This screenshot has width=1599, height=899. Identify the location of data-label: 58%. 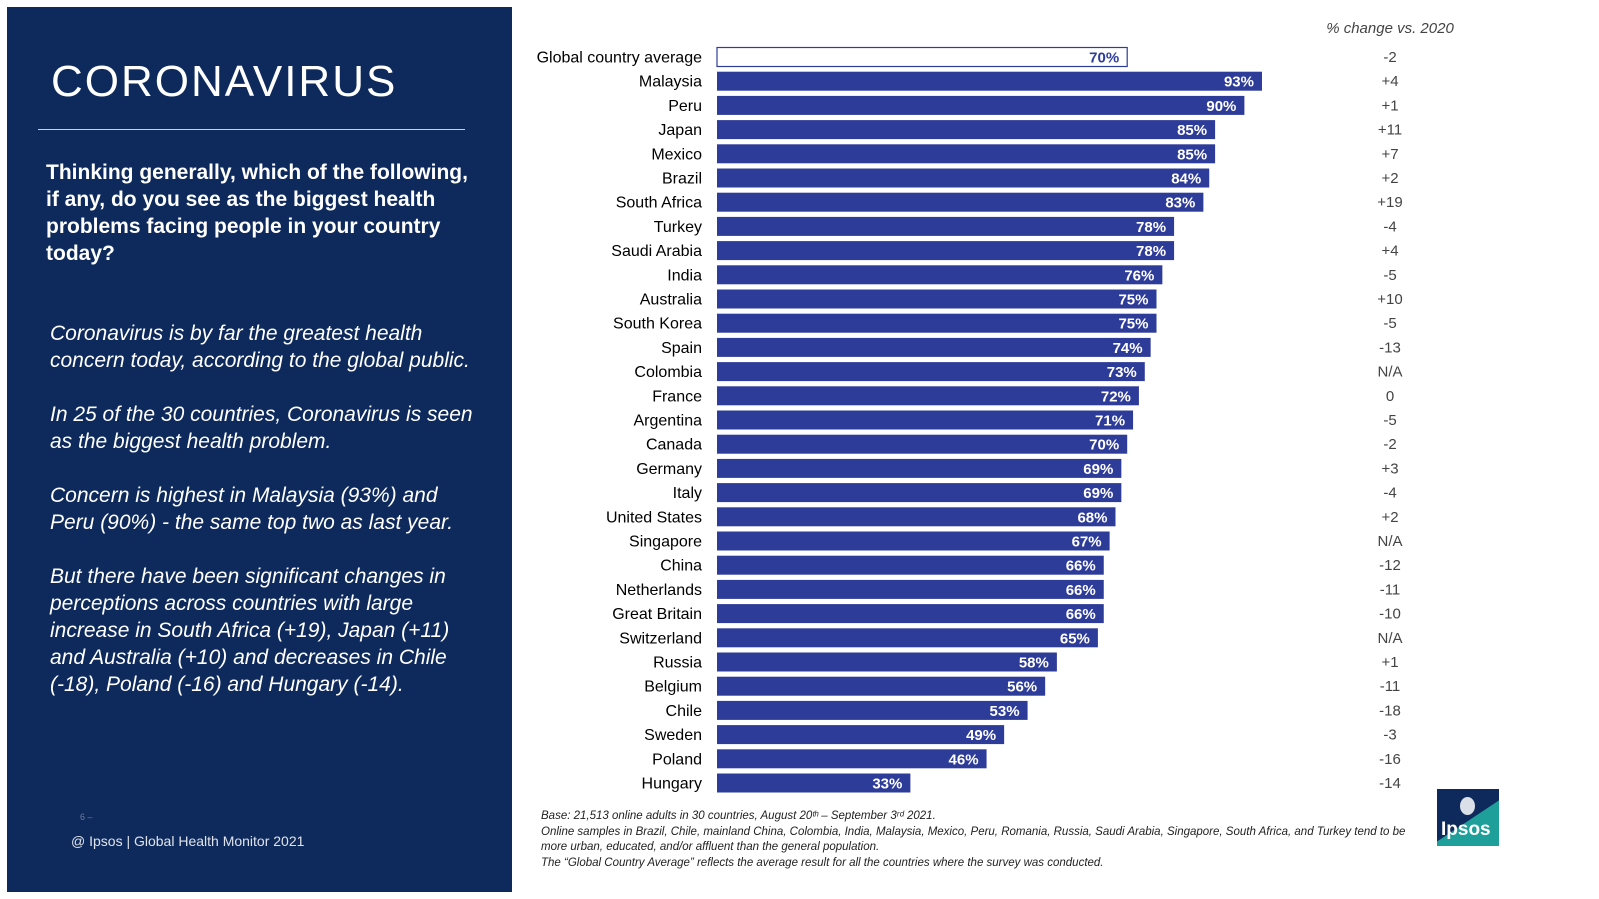
(1034, 663).